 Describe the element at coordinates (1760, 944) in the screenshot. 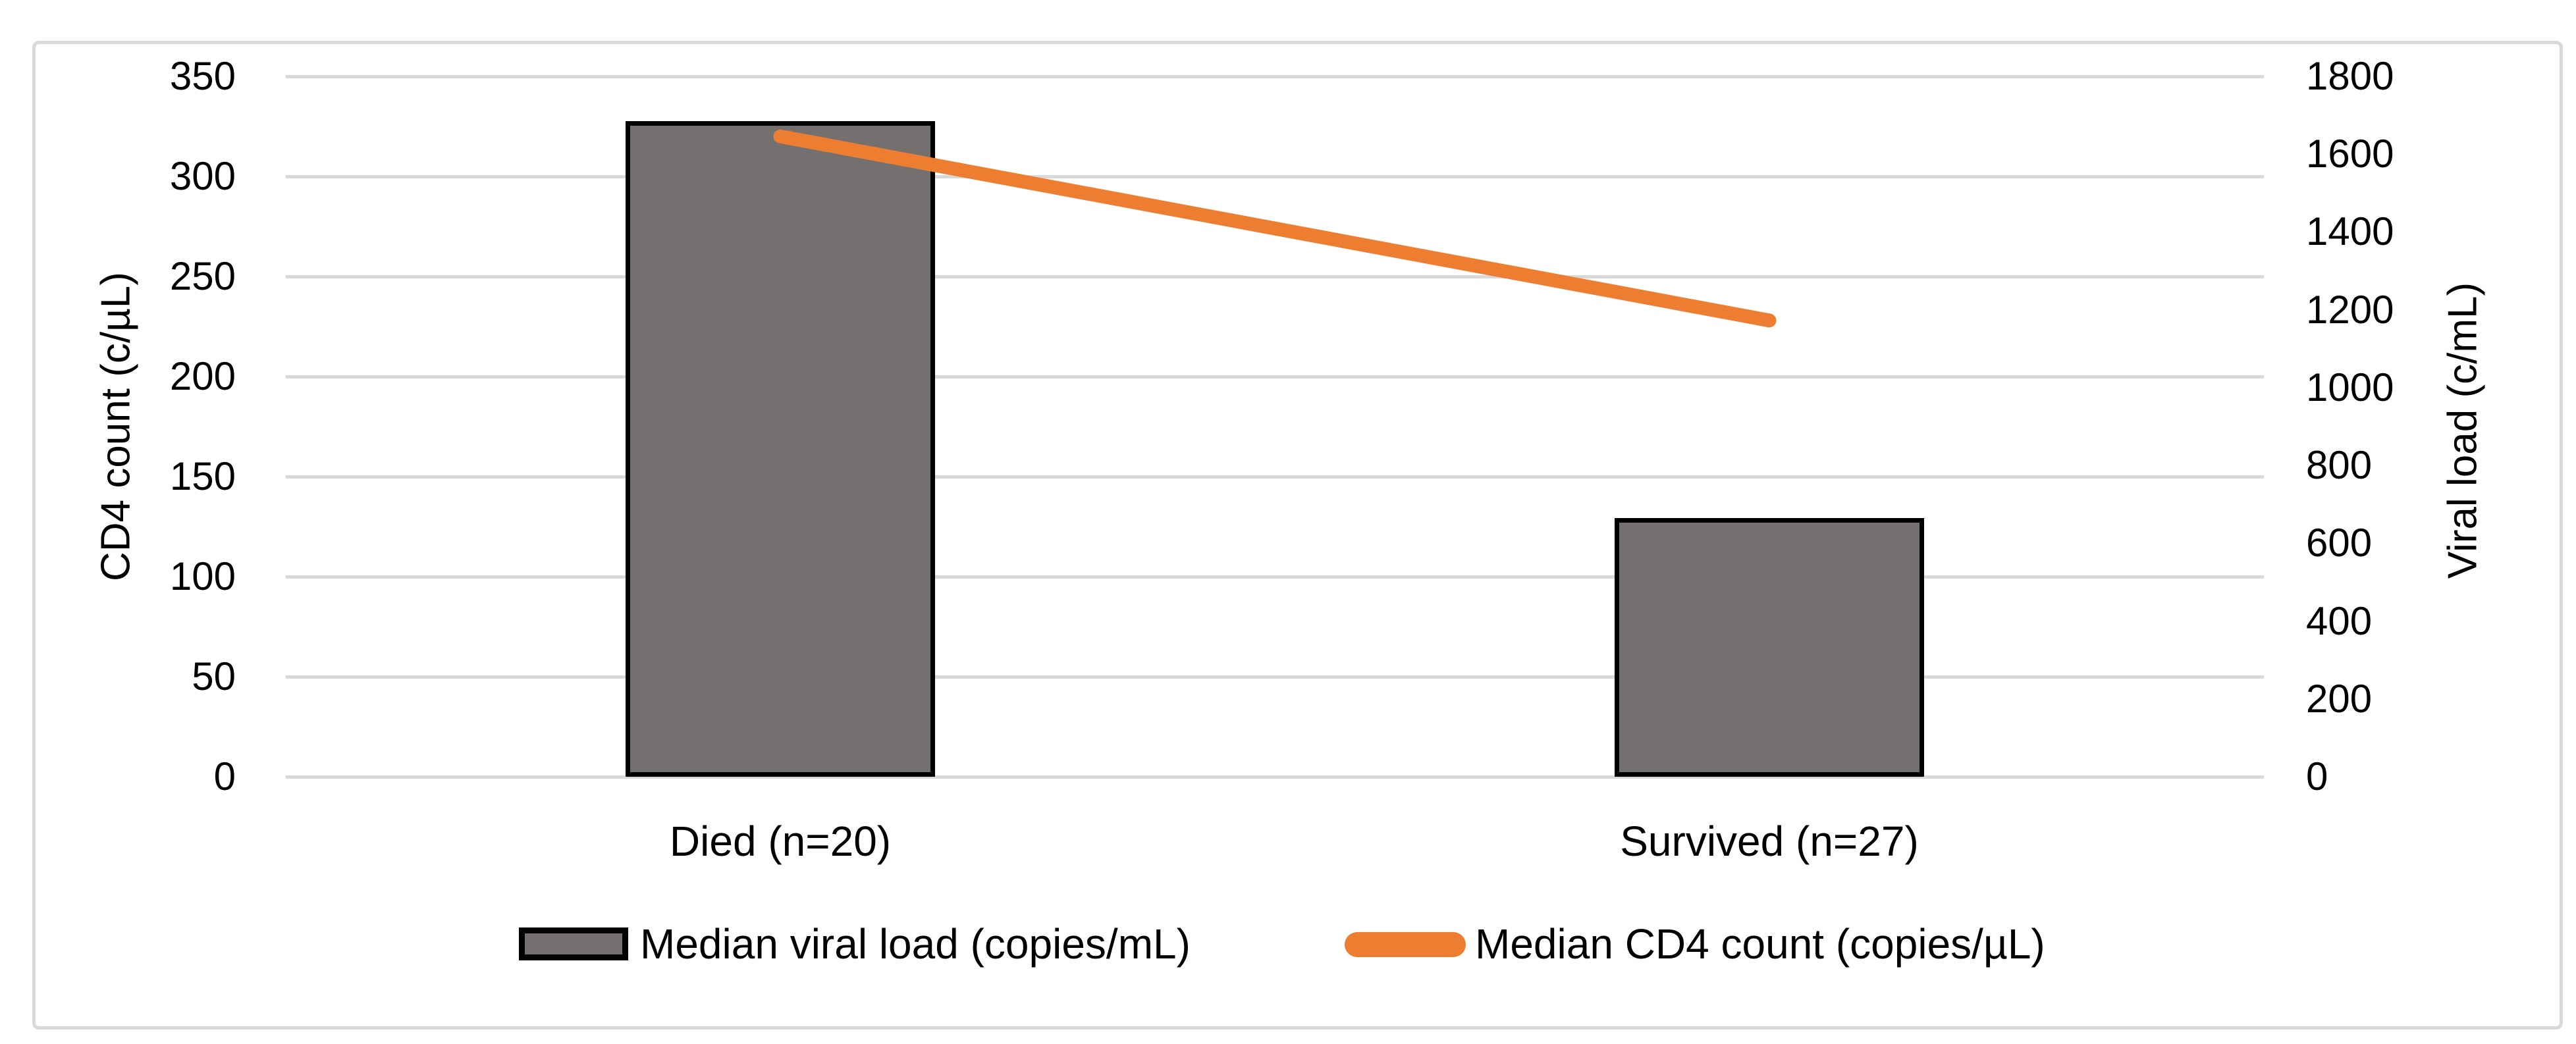

I see `cd4-legend-label: Median CD4 count (copies/µL)` at that location.